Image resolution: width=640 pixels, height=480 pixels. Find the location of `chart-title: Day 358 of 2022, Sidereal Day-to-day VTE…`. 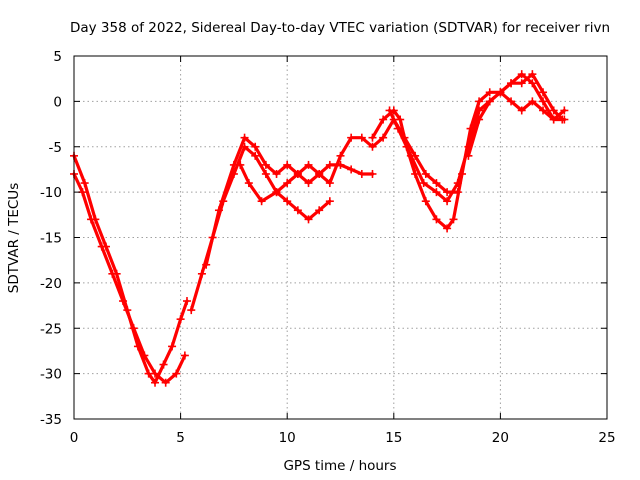

chart-title: Day 358 of 2022, Sidereal Day-to-day VTE… is located at coordinates (340, 28).